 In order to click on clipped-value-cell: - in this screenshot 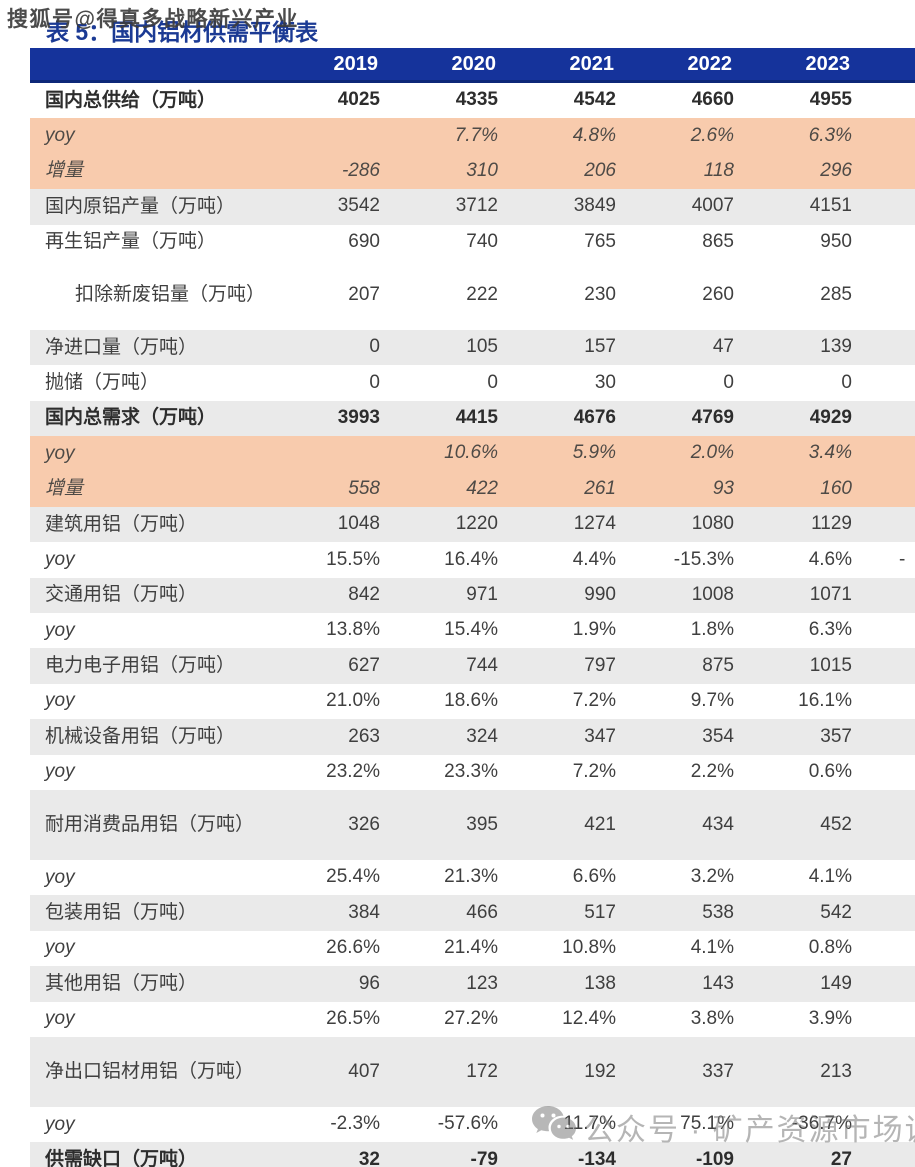, I will do `click(902, 559)`.